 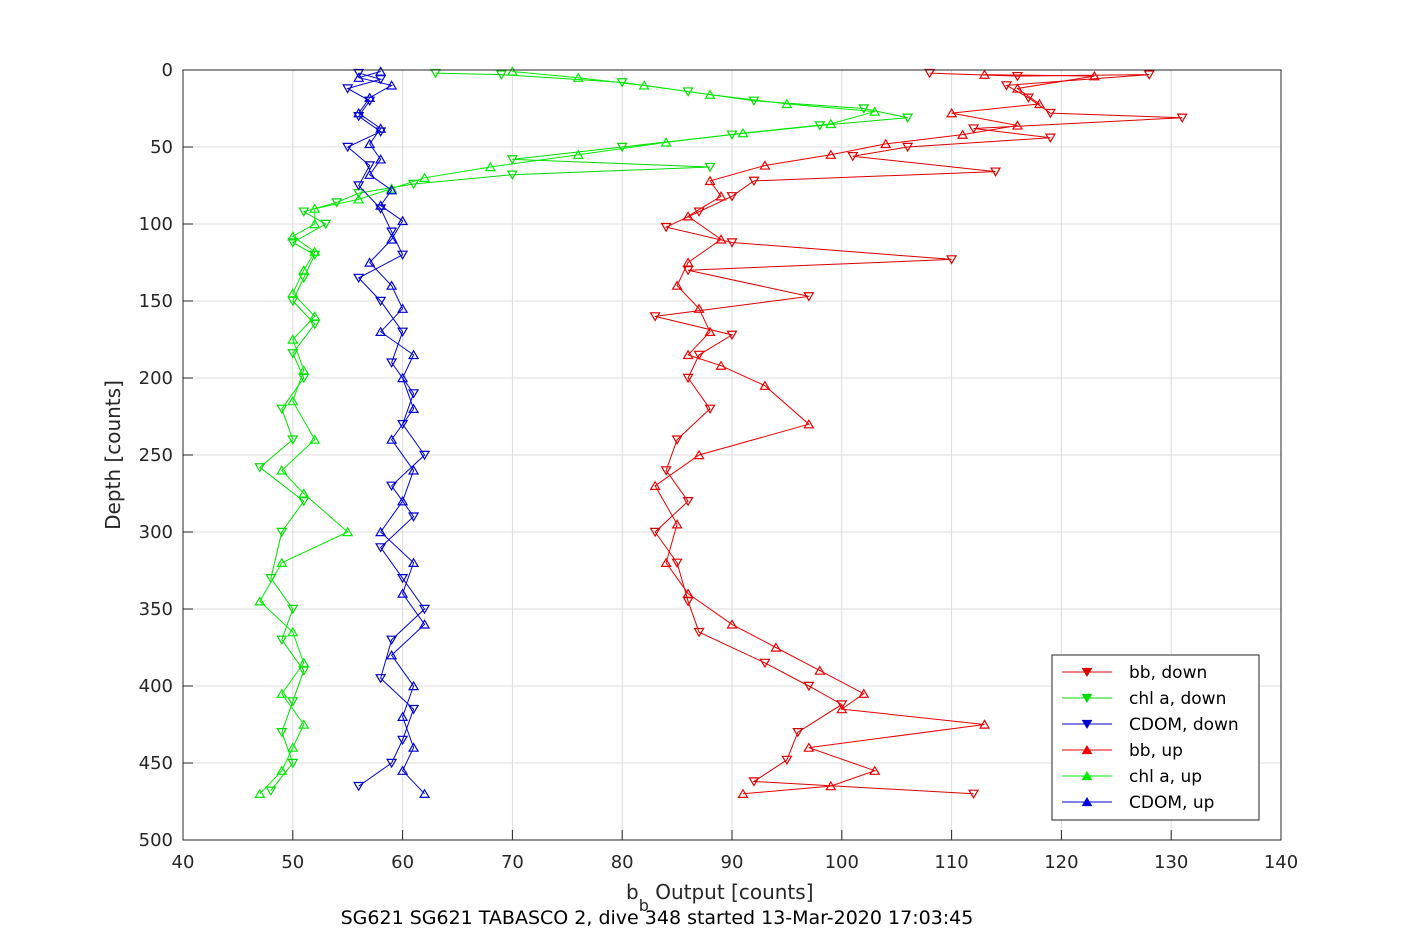 What do you see at coordinates (1177, 699) in the screenshot?
I see `legend-entry-label: chl a, down` at bounding box center [1177, 699].